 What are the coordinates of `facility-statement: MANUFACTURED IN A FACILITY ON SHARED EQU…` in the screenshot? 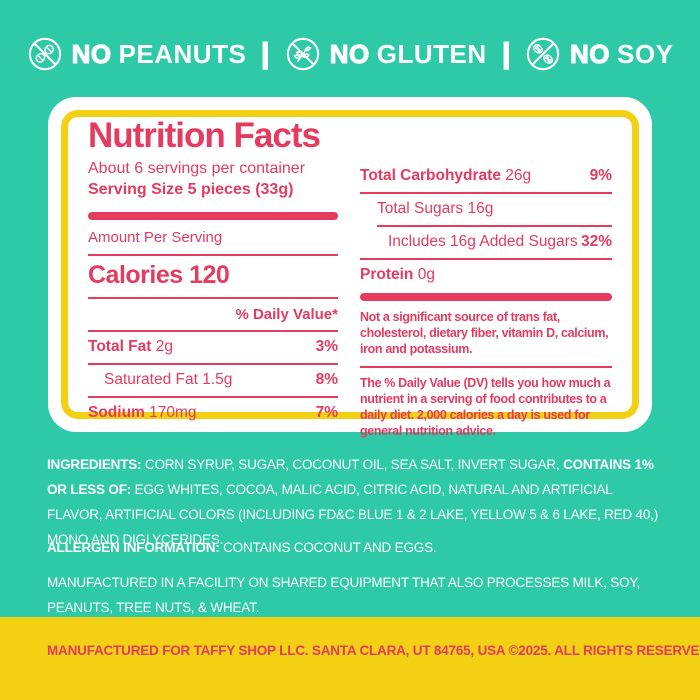 It's located at (344, 595).